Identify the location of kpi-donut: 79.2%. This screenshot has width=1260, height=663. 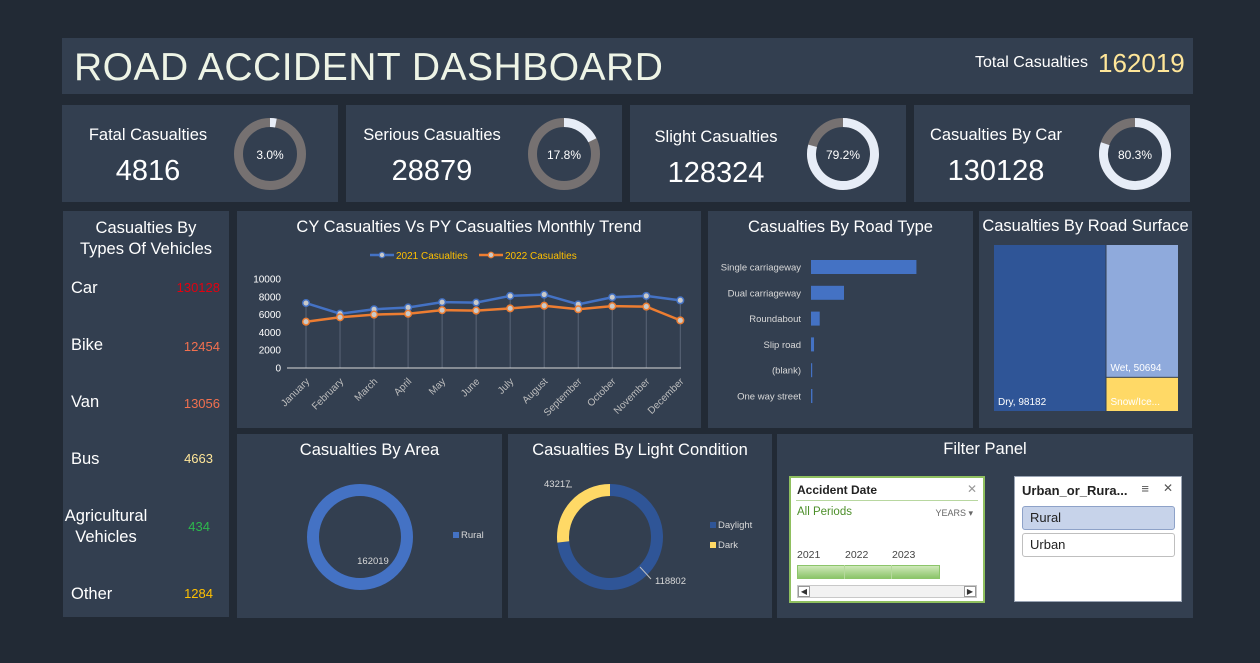
(843, 154).